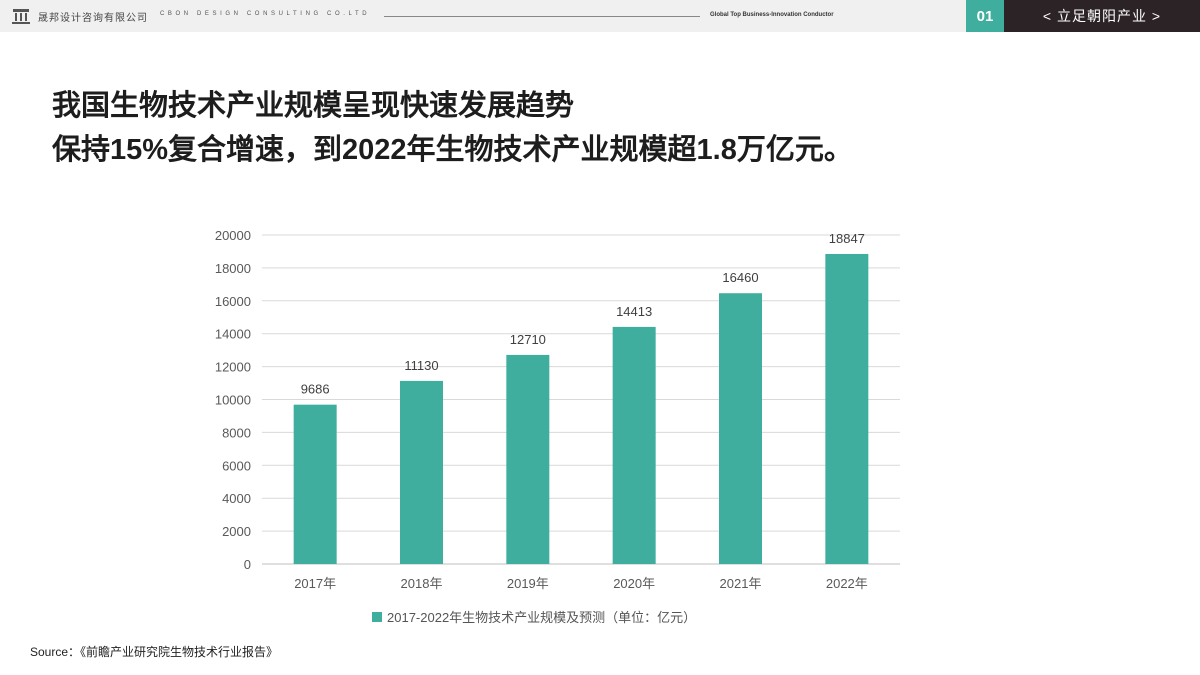  Describe the element at coordinates (233, 334) in the screenshot. I see `y-tick-label: 14000` at that location.